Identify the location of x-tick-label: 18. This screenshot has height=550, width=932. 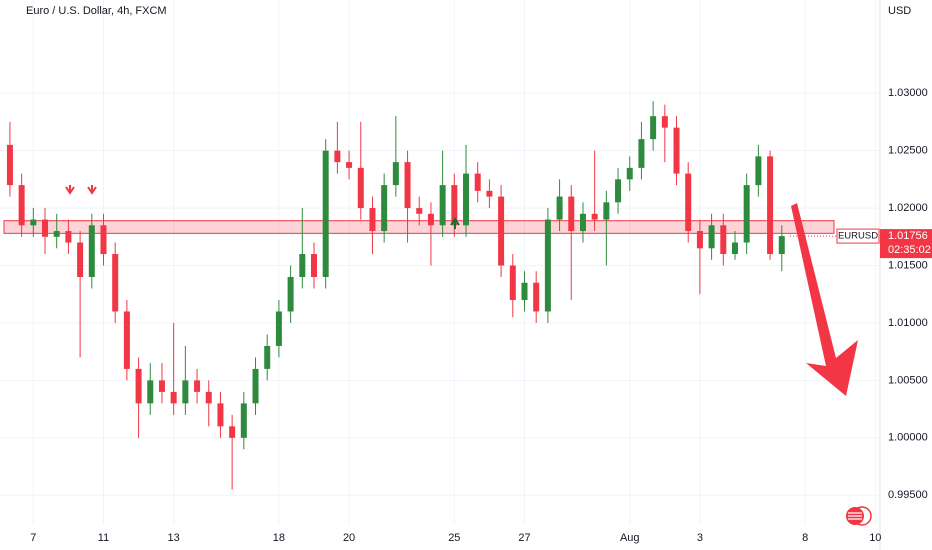
(279, 538).